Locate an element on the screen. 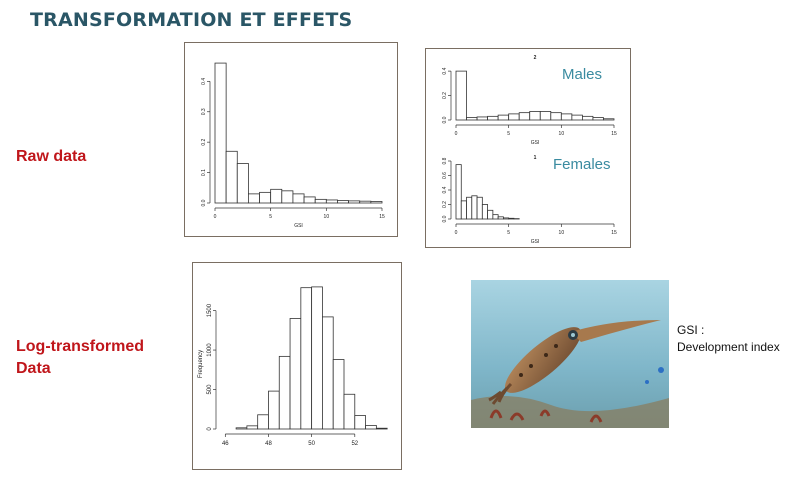  raw-y-tick-label: 0.3 is located at coordinates (204, 111).